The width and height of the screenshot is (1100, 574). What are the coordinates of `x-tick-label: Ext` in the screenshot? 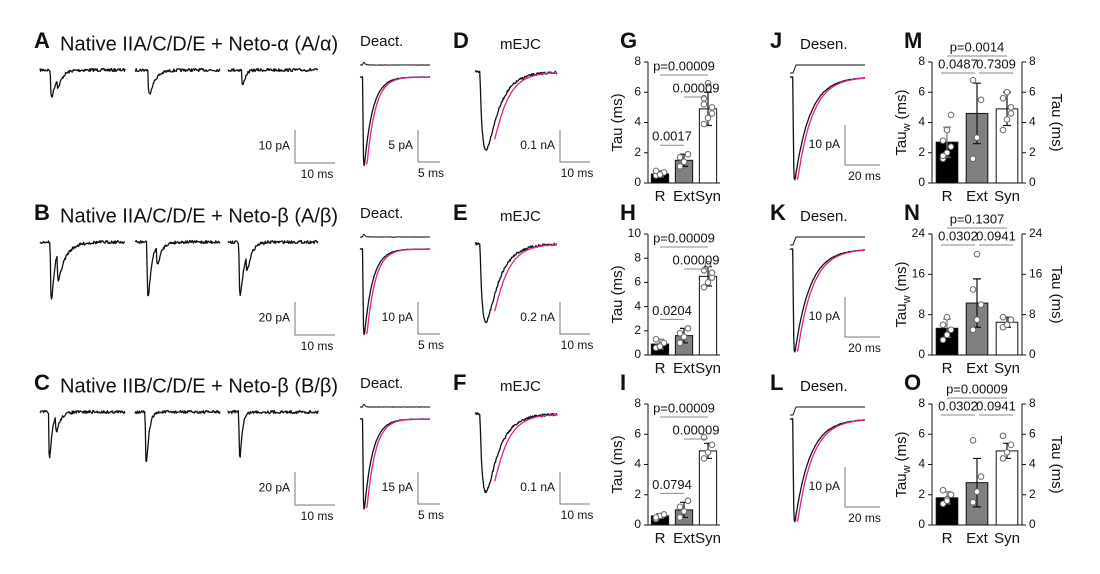 It's located at (977, 538).